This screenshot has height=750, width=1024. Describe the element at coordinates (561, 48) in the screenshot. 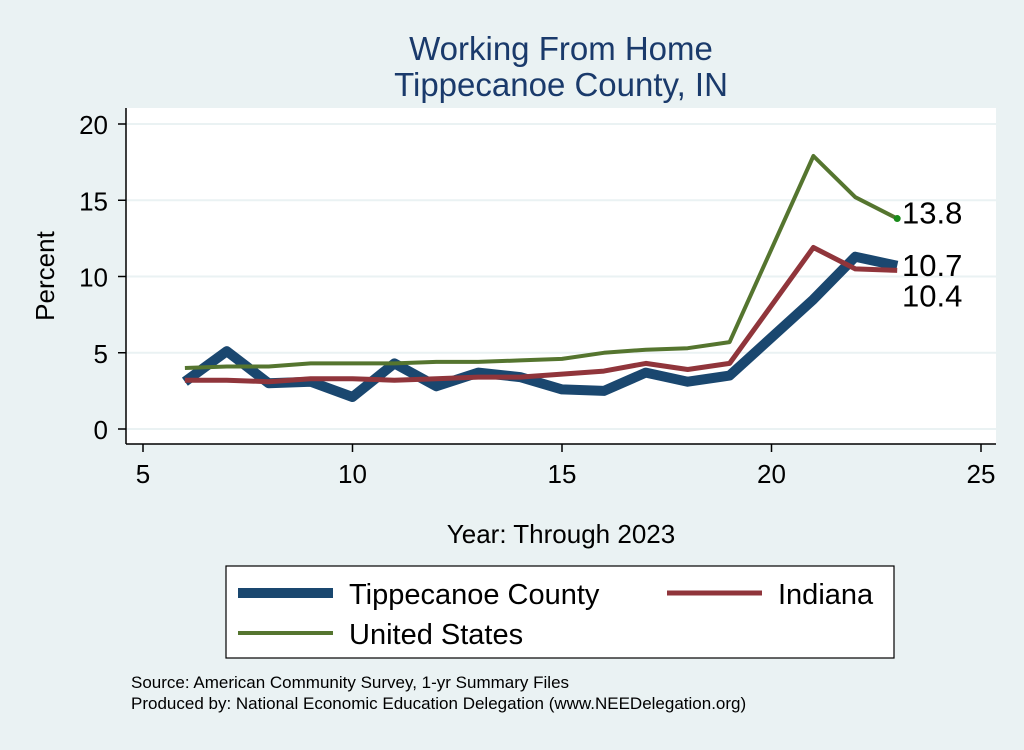

I see `chart-title: Working From Home` at that location.